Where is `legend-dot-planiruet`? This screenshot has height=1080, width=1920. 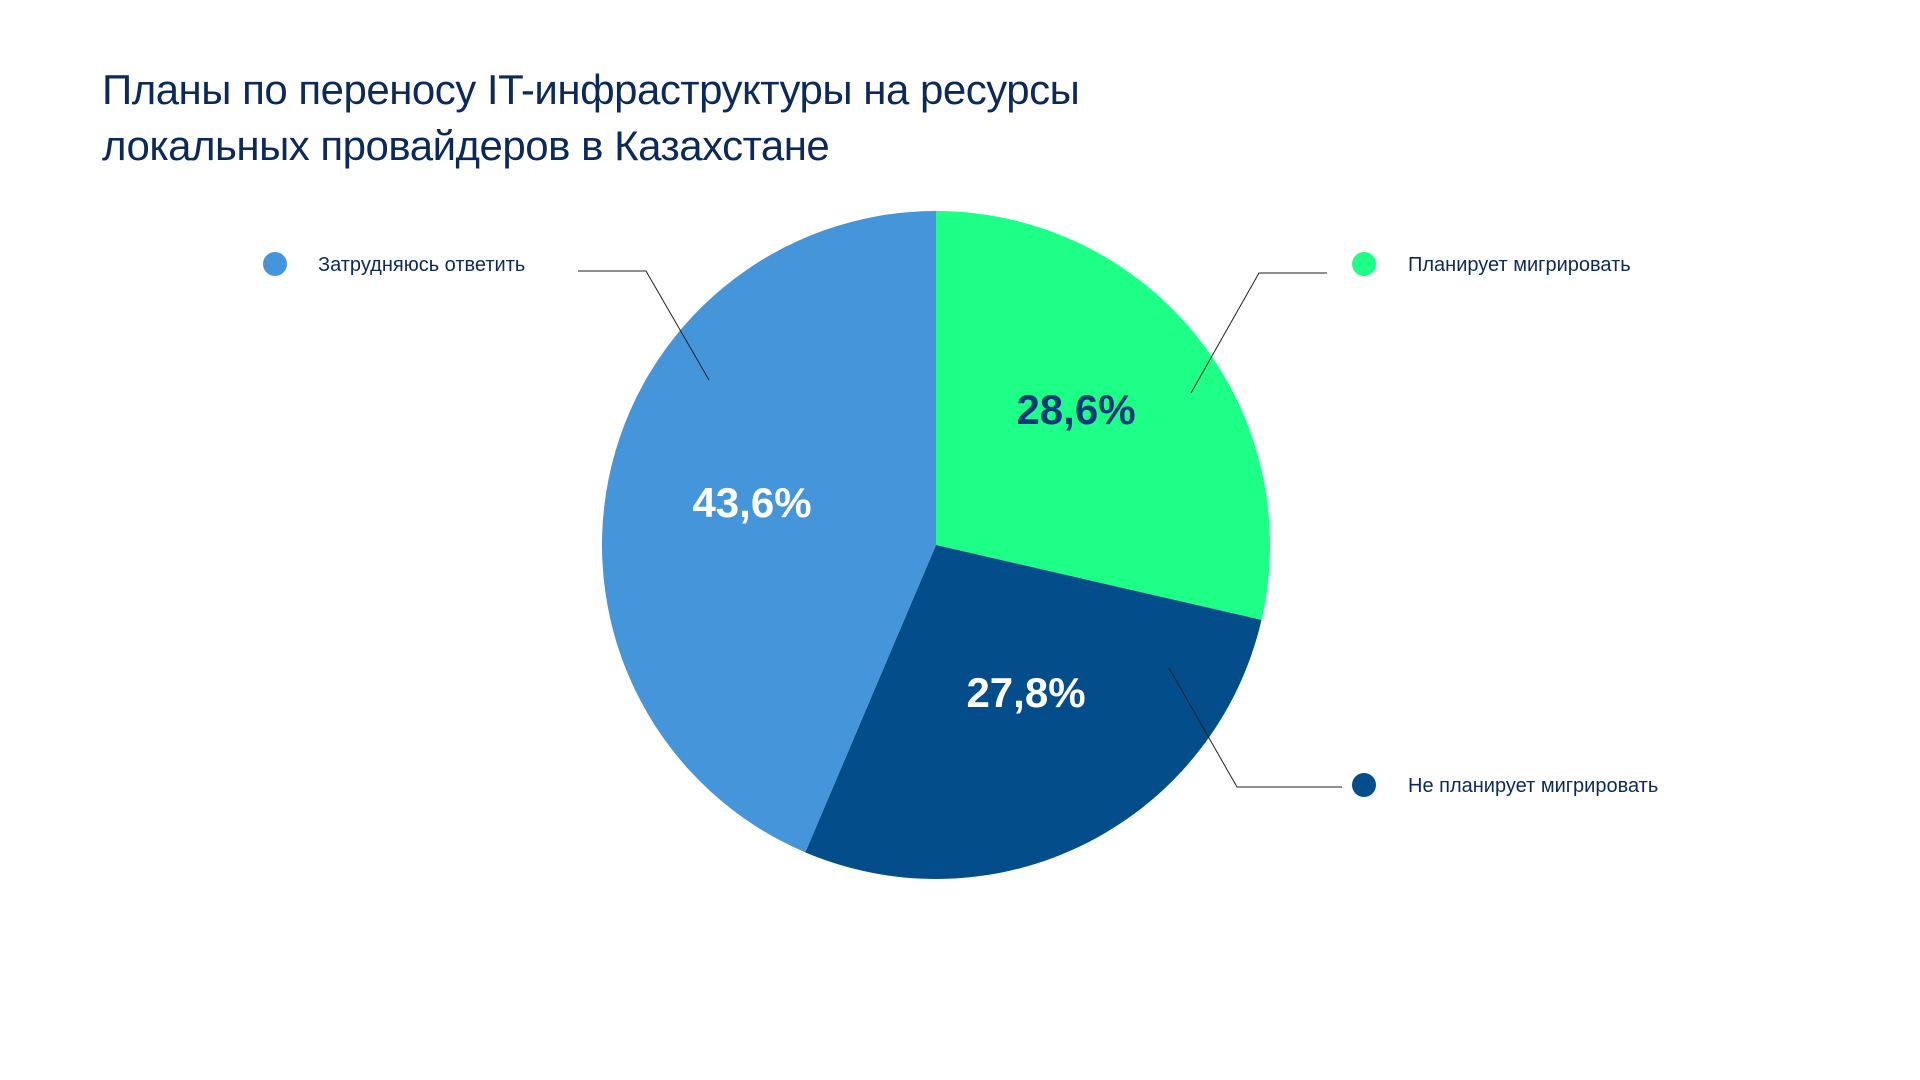
legend-dot-planiruet is located at coordinates (1364, 264).